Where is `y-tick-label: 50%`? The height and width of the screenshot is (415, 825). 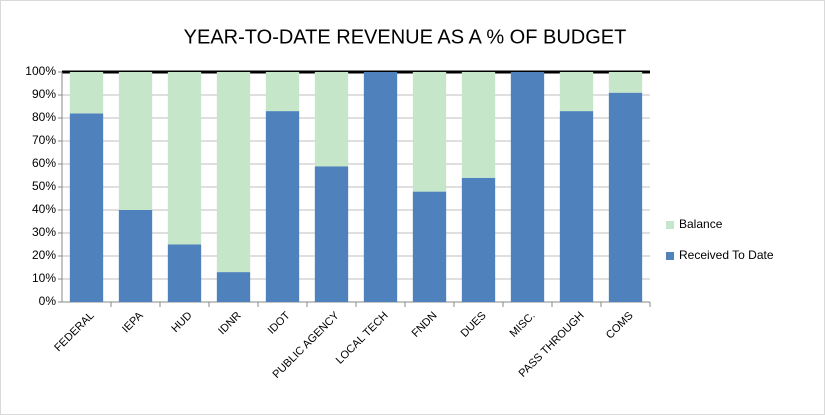
y-tick-label: 50% is located at coordinates (44, 186).